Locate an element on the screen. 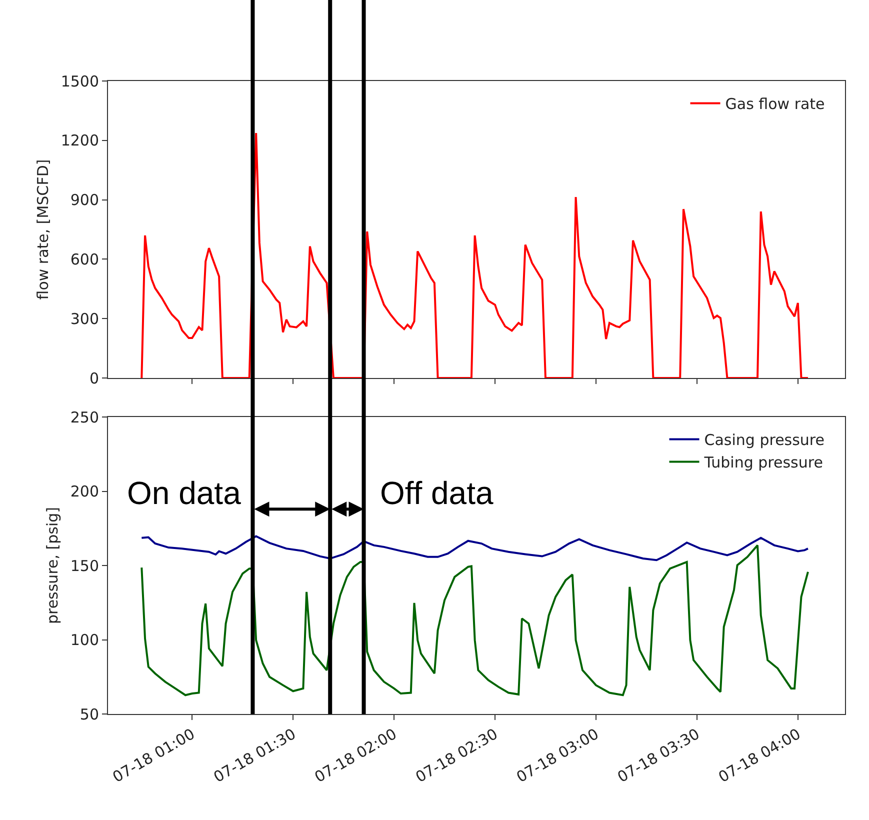 The height and width of the screenshot is (820, 869). y-tick-label: 1200 is located at coordinates (79, 141).